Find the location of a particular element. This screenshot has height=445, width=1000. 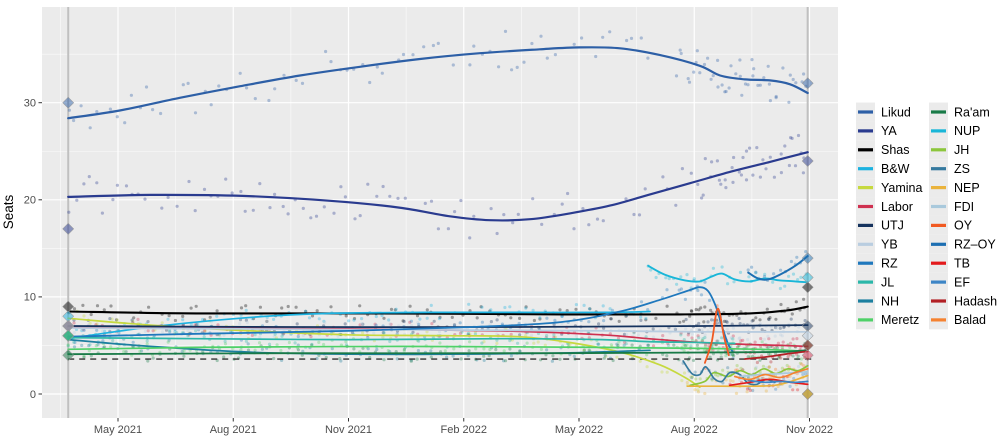

election-result-marker-ya is located at coordinates (68, 229).